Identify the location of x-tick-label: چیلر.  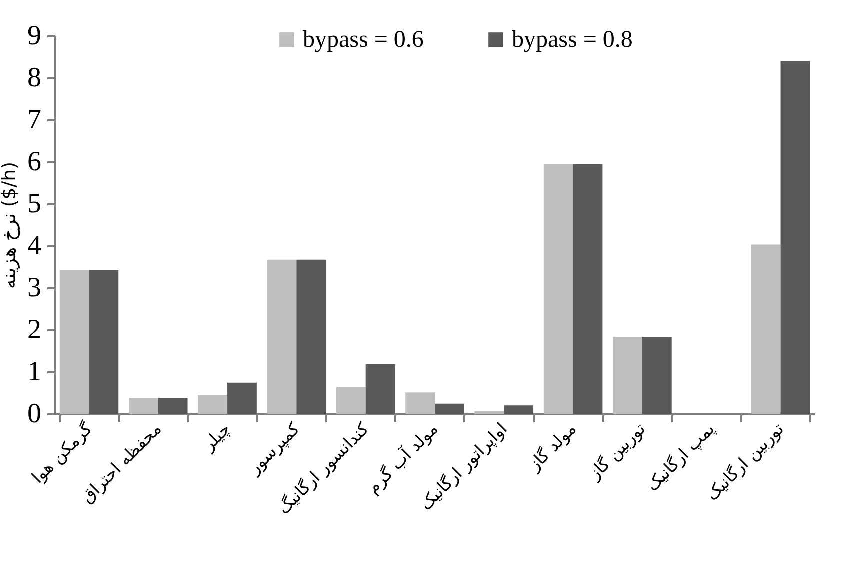
(217, 437).